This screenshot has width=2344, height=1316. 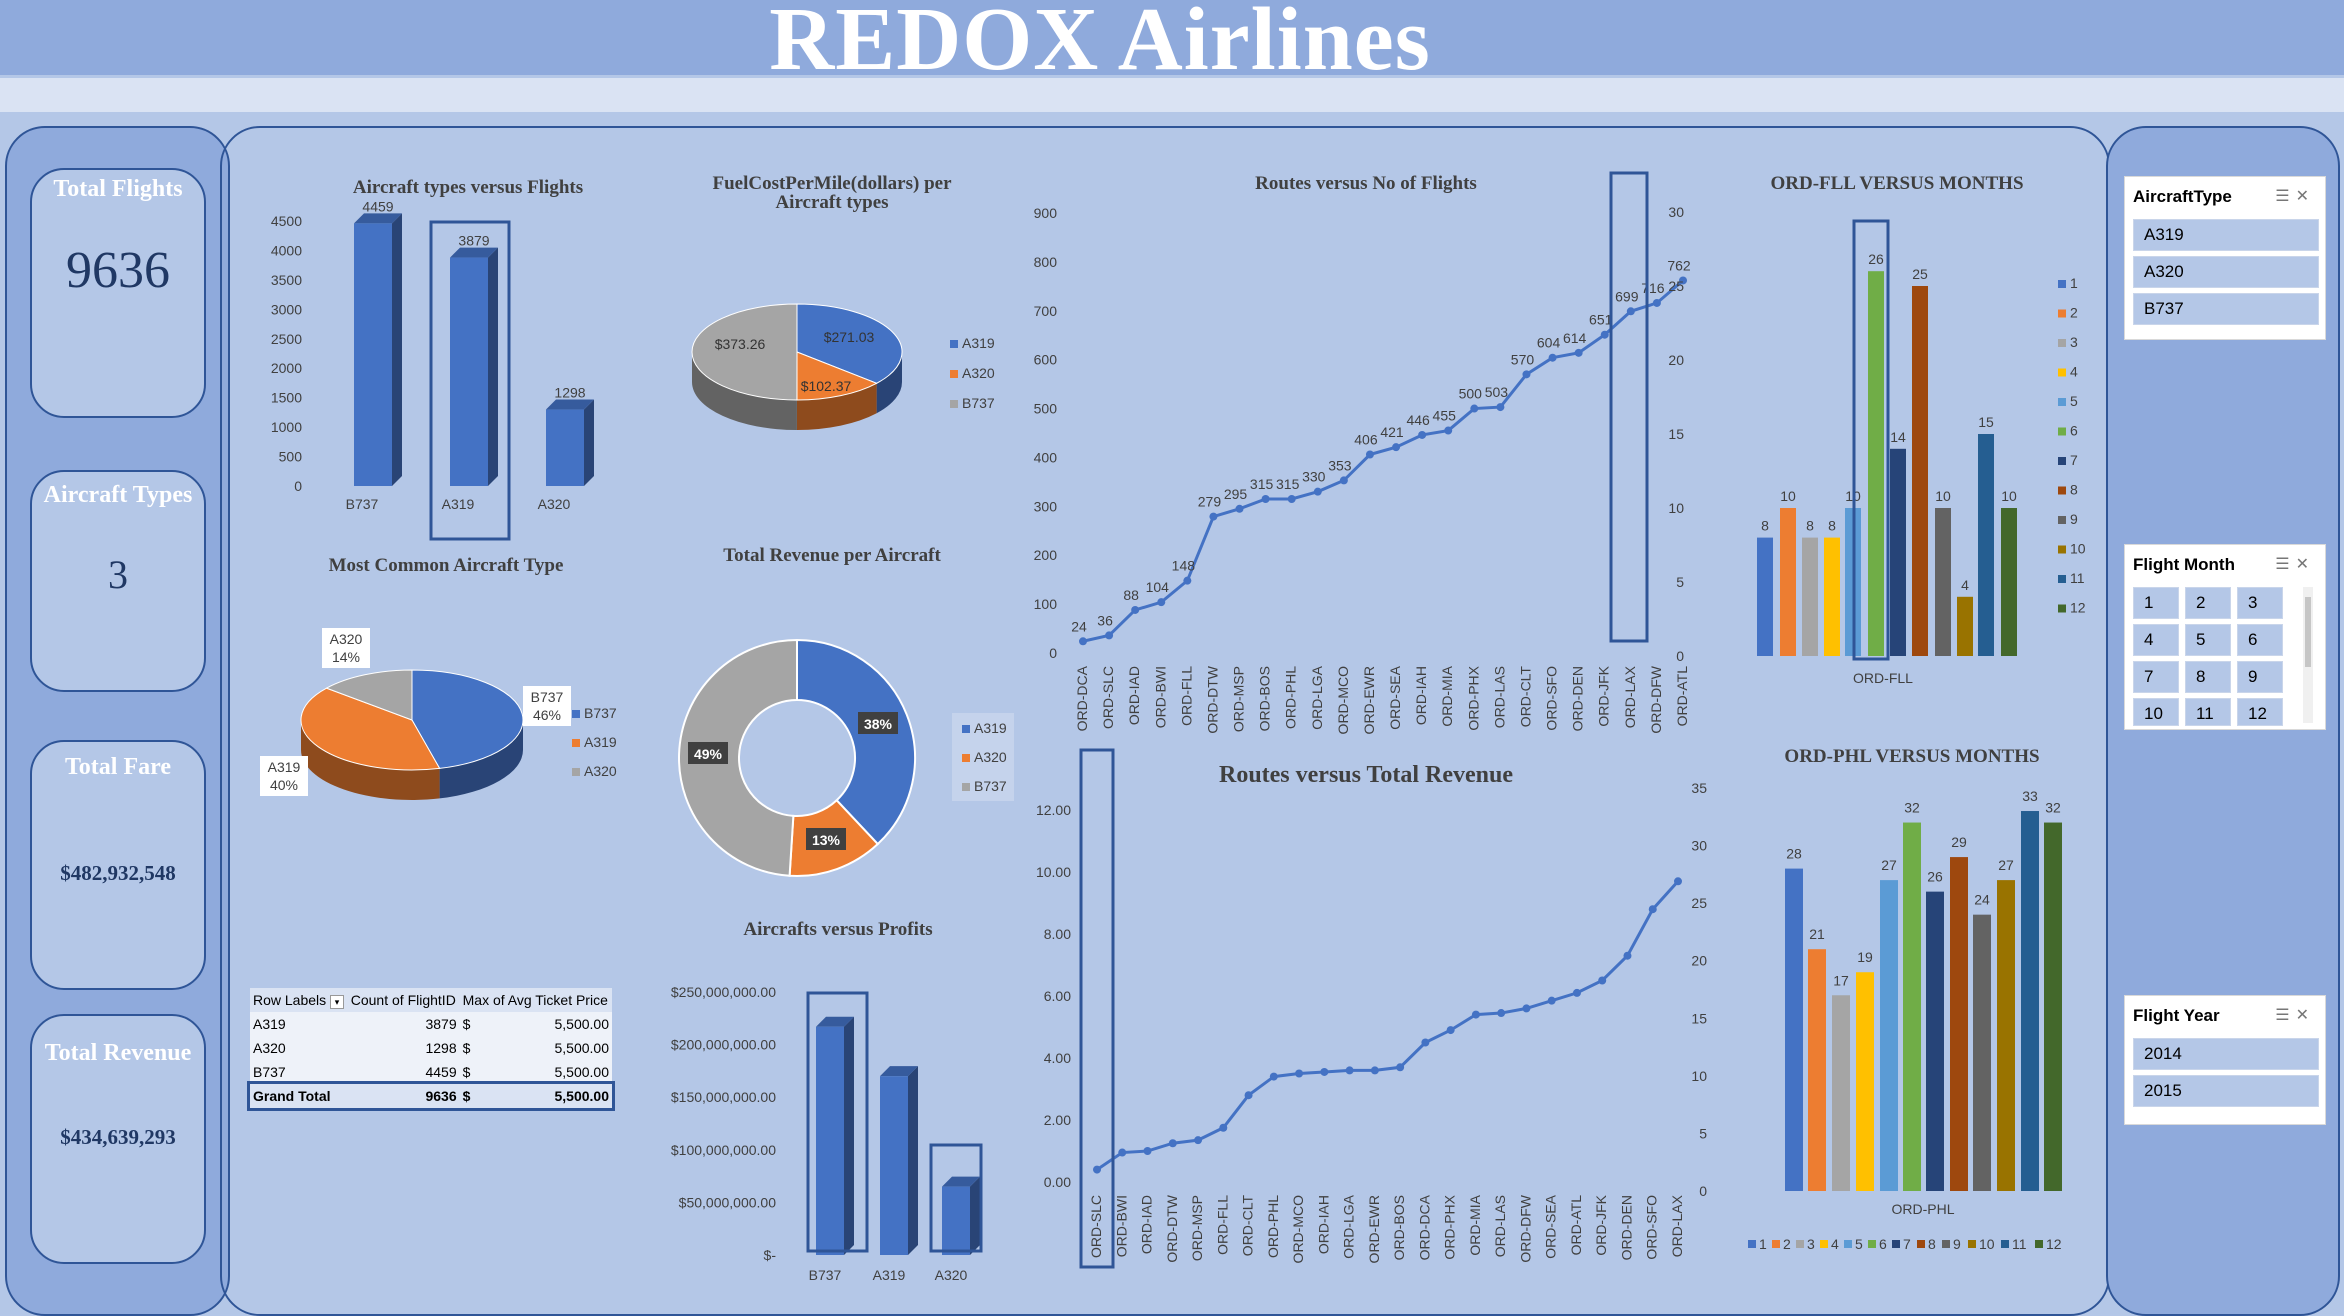 What do you see at coordinates (1523, 359) in the screenshot?
I see `data-label: 570` at bounding box center [1523, 359].